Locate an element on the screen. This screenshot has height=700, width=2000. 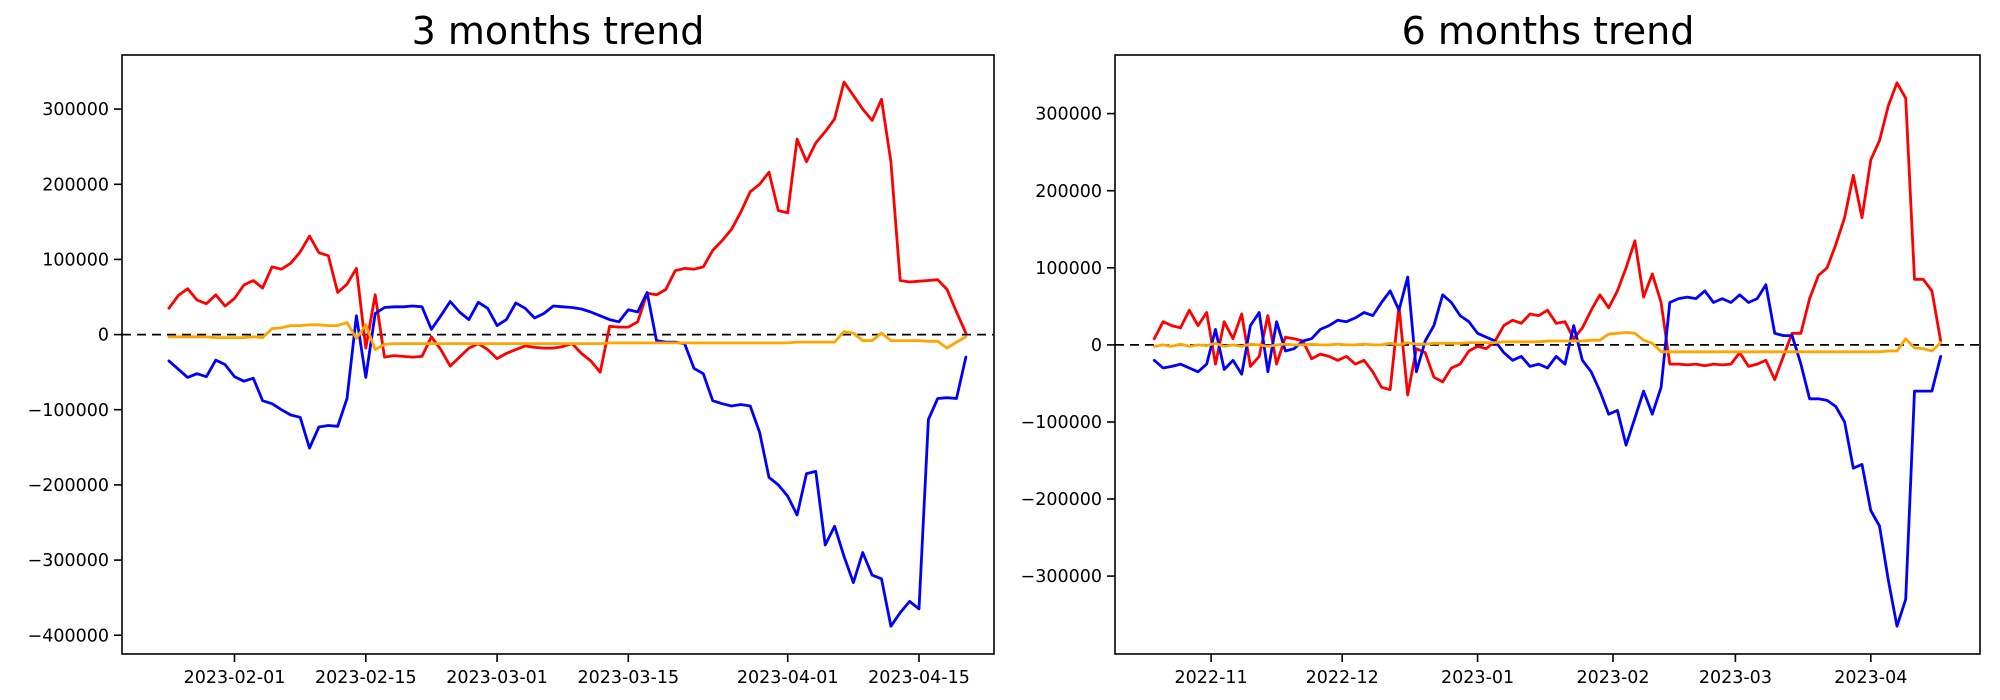
x-tick-label: 2022-12 is located at coordinates (1342, 678).